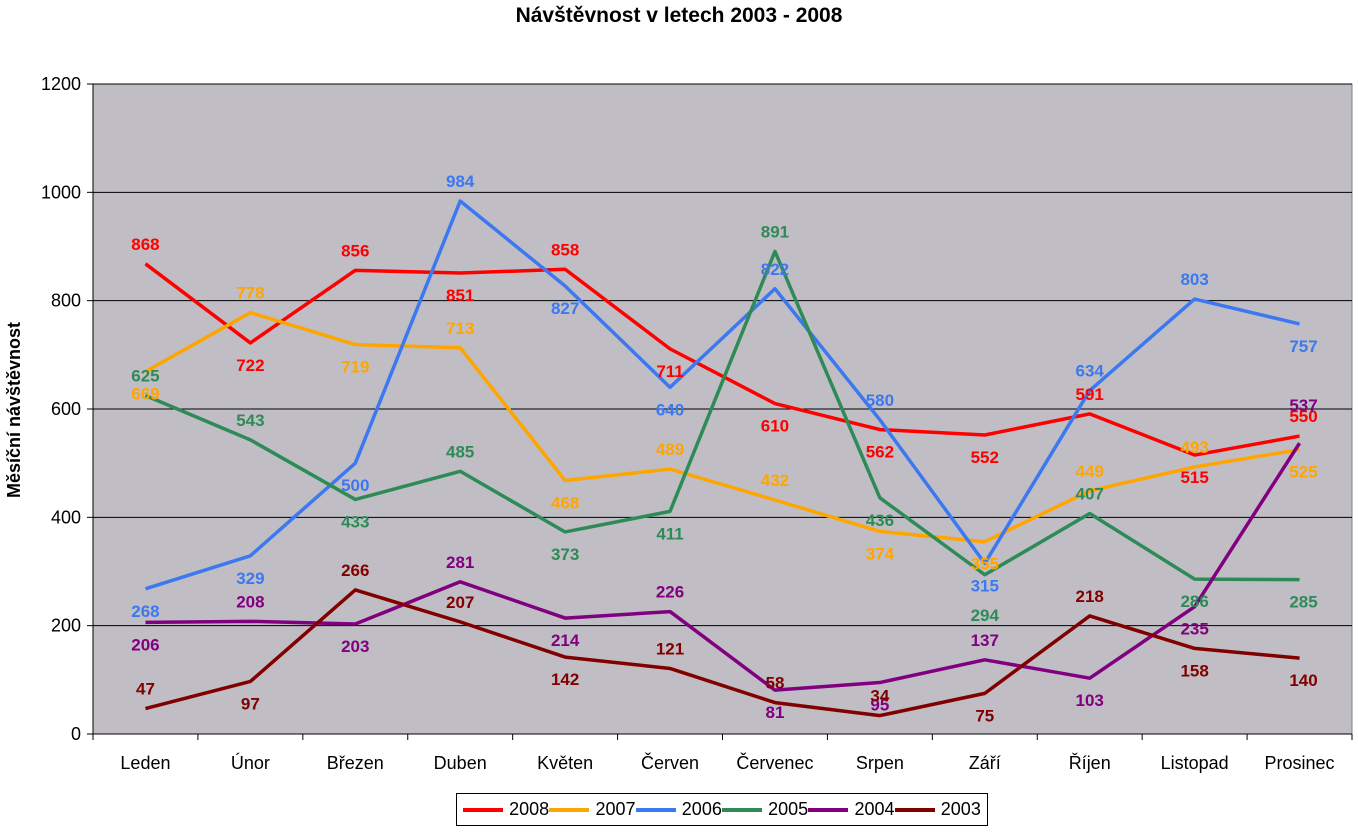  Describe the element at coordinates (355, 646) in the screenshot. I see `data-label: 203` at that location.